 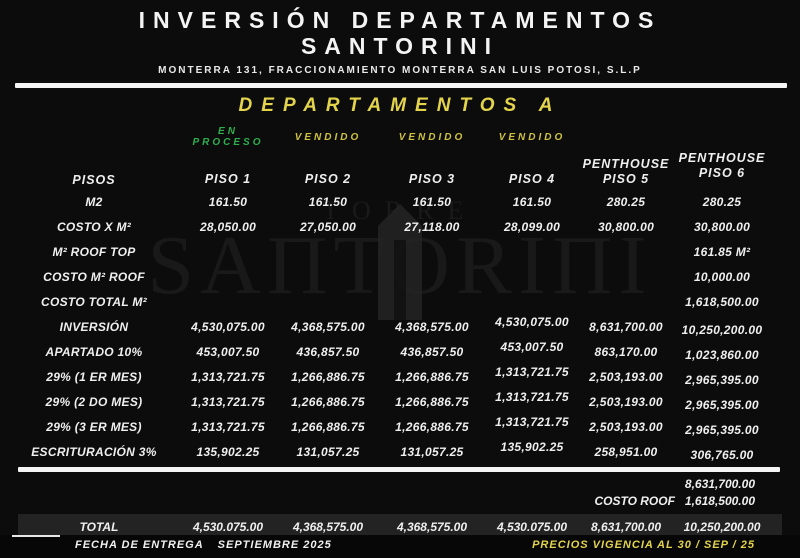 What do you see at coordinates (719, 501) in the screenshot?
I see `costo-roof-value: 1,618,500.00` at bounding box center [719, 501].